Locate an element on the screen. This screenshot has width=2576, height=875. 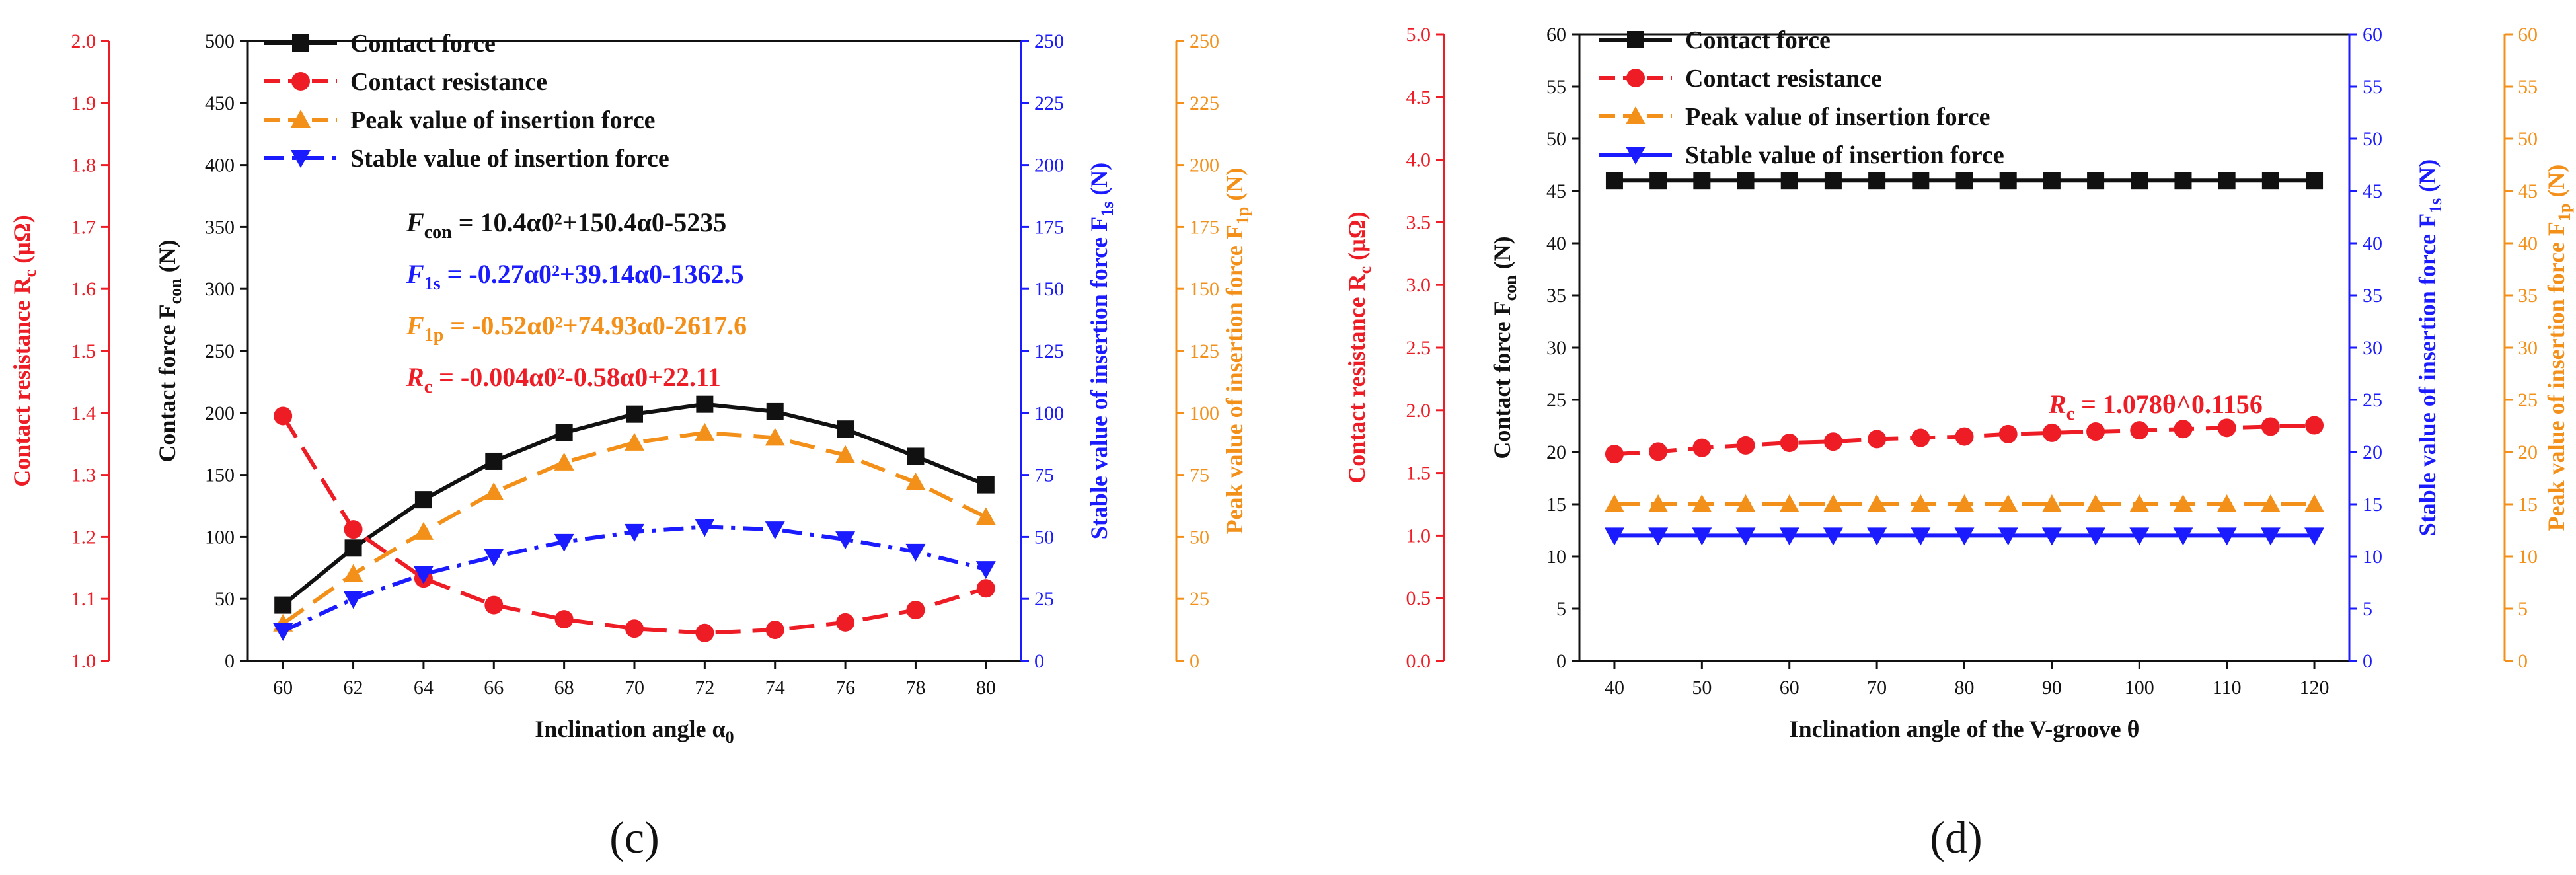
p-axis-tick-label: 125 is located at coordinates (1204, 351).